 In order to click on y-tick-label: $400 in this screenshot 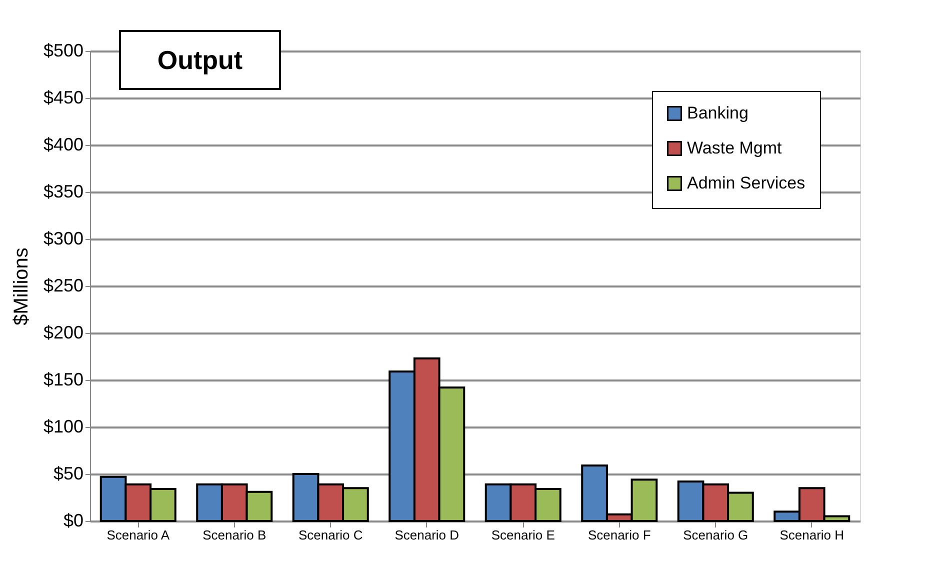, I will do `click(63, 144)`.